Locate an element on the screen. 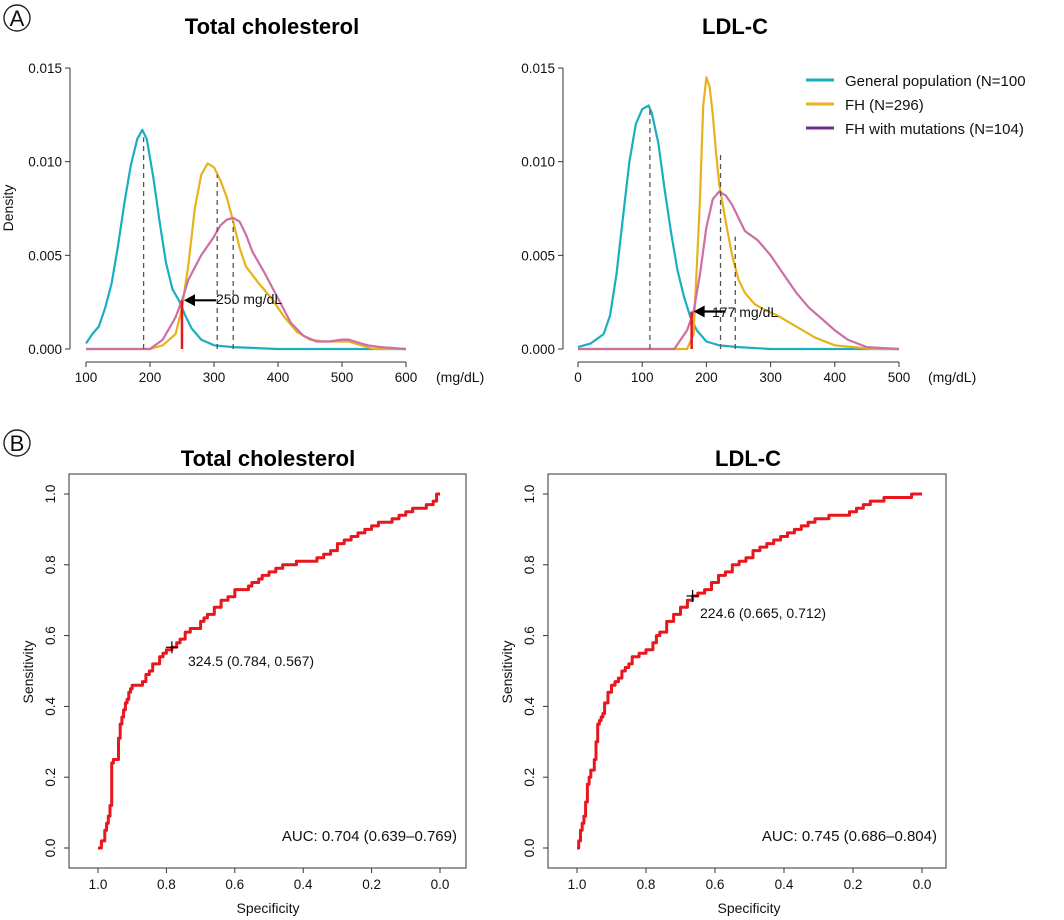  panel-a-label: A is located at coordinates (17, 18).